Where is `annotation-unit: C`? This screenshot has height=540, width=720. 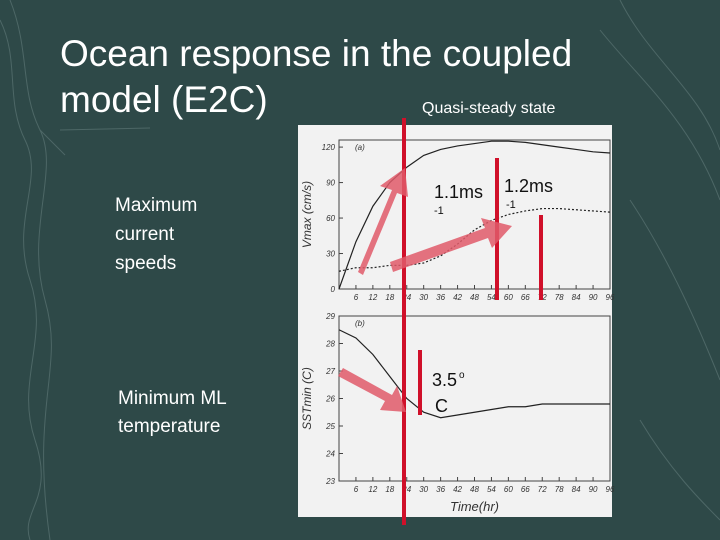 annotation-unit: C is located at coordinates (441, 406).